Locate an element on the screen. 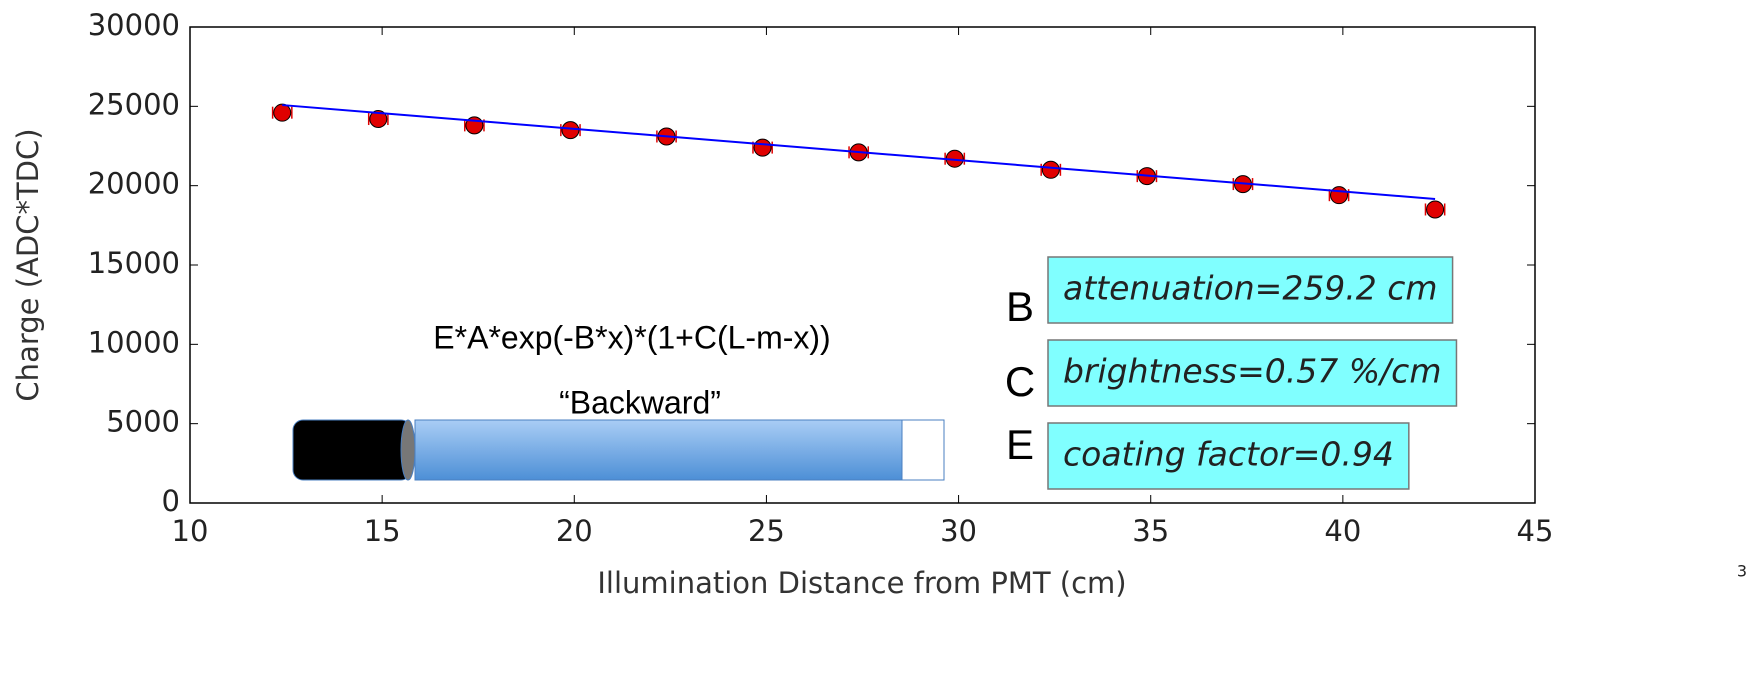 The width and height of the screenshot is (1747, 673). fit-line is located at coordinates (859, 152).